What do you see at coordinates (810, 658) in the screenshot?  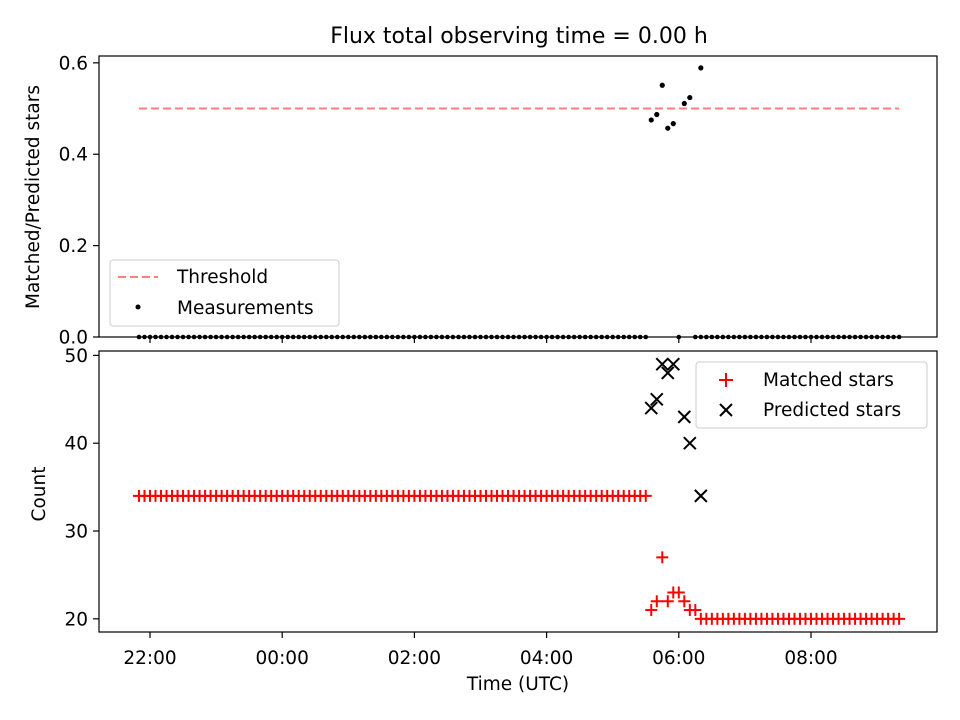 I see `bottom-x-tick-label: 08:00` at bounding box center [810, 658].